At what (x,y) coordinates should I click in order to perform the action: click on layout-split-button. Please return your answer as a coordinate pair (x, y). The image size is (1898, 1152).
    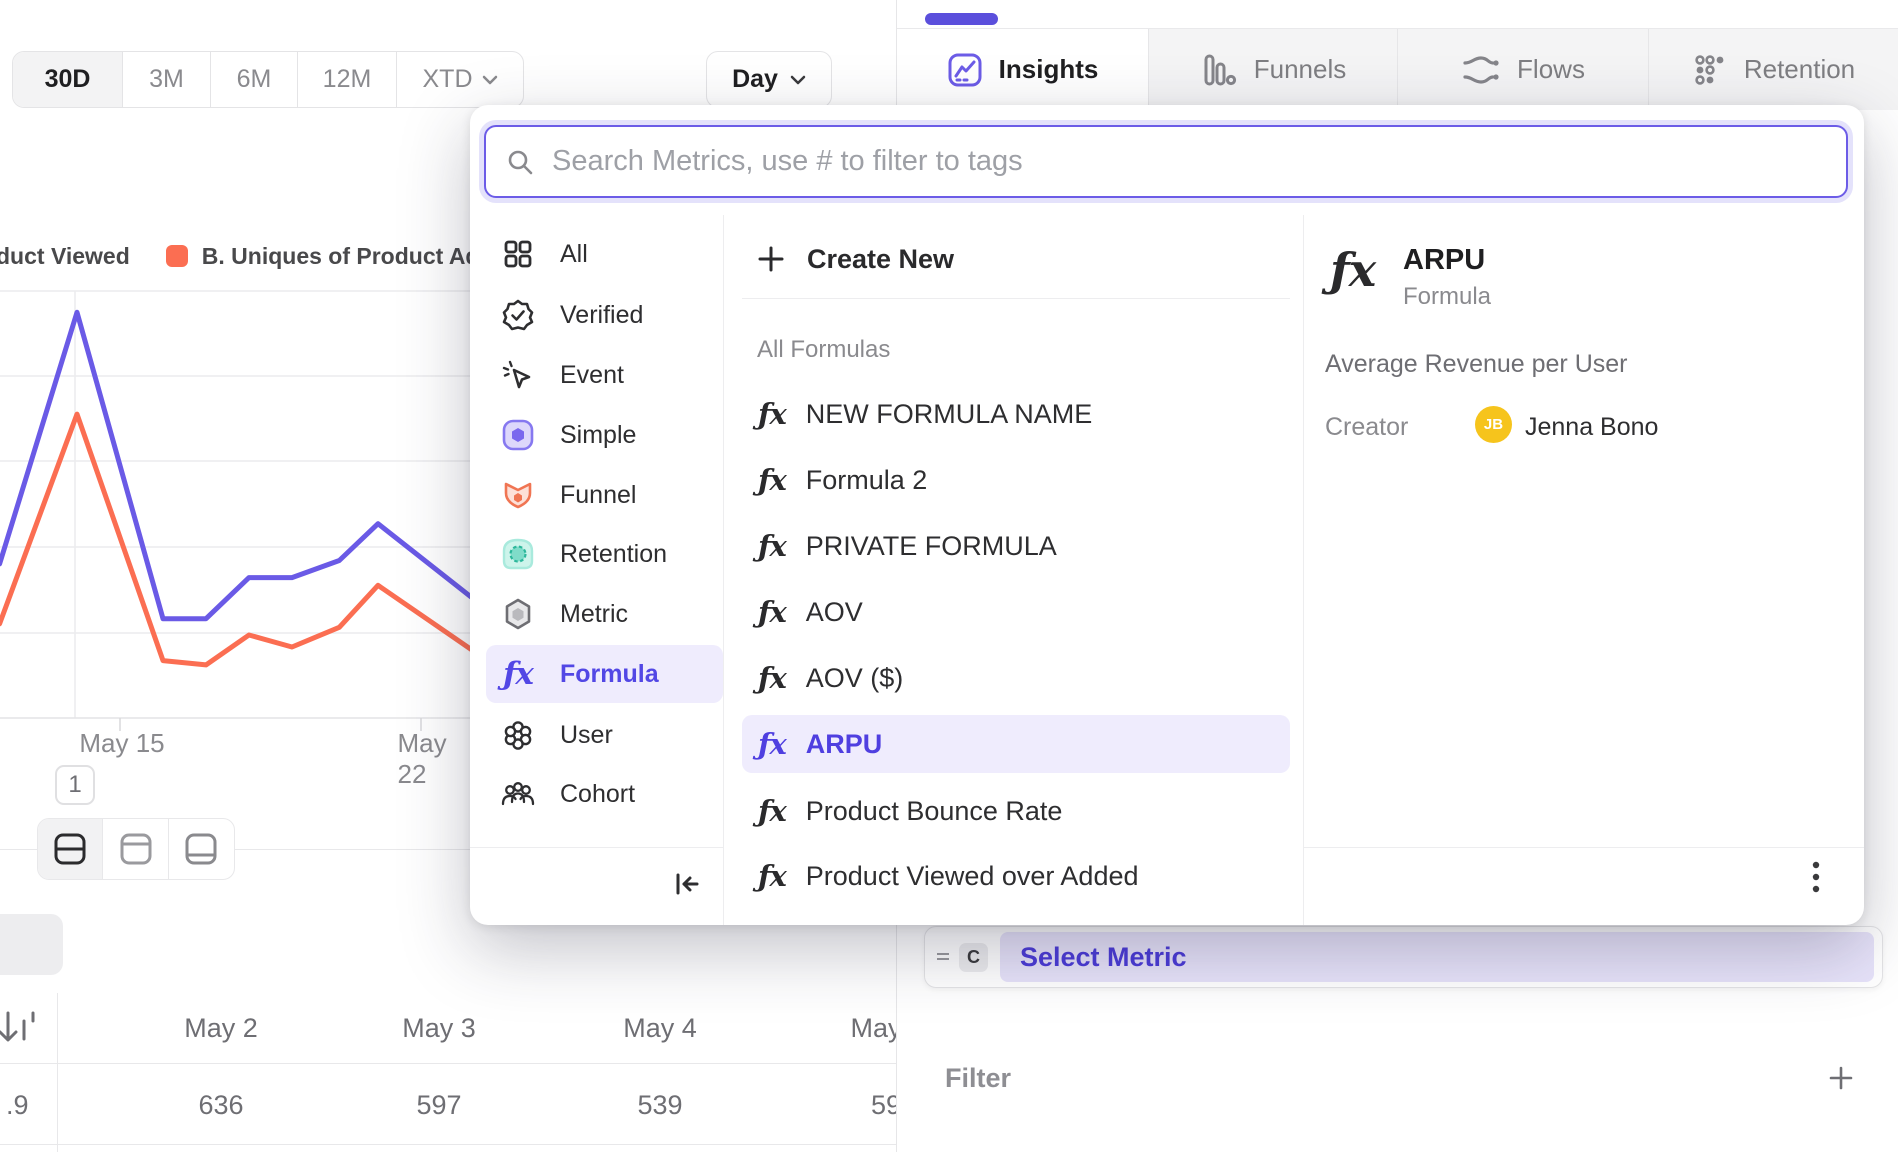
    Looking at the image, I should click on (71, 849).